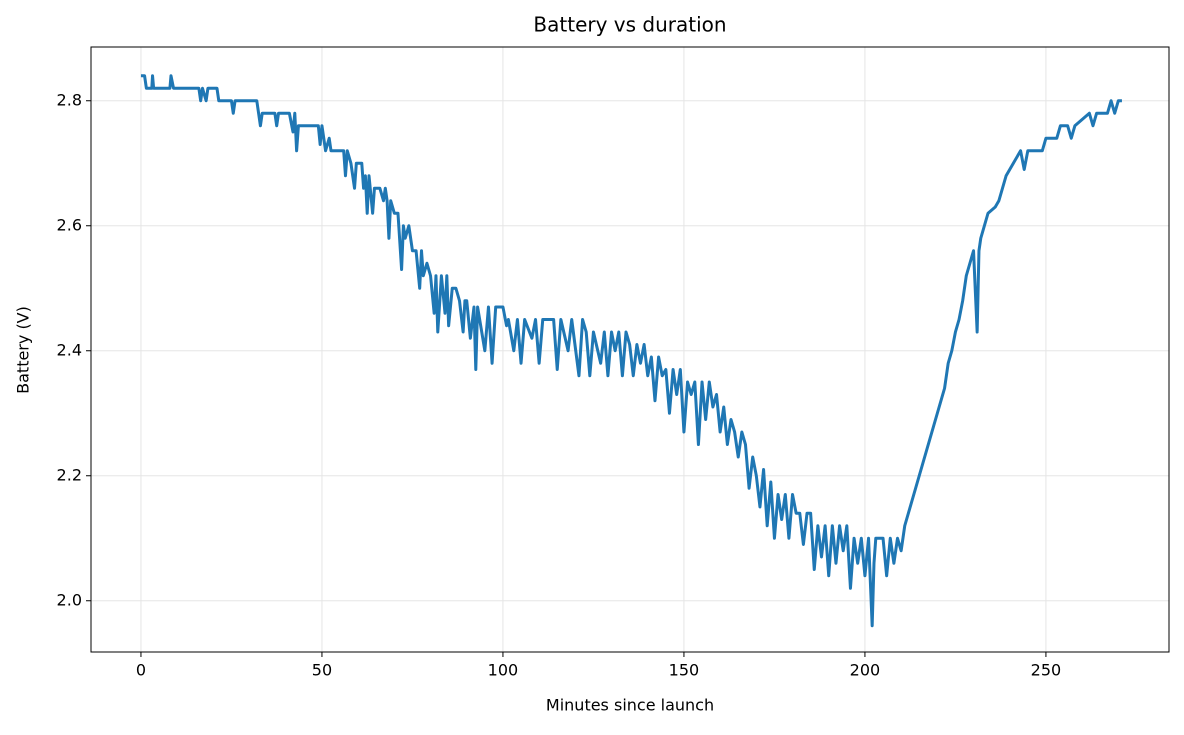  Describe the element at coordinates (69, 349) in the screenshot. I see `y-tick-label: 2.4` at that location.